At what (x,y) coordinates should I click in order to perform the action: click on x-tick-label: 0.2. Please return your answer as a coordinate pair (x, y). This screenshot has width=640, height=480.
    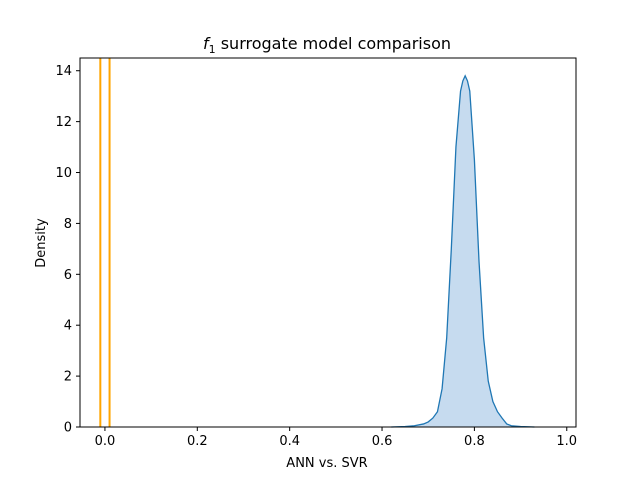
    Looking at the image, I should click on (197, 441).